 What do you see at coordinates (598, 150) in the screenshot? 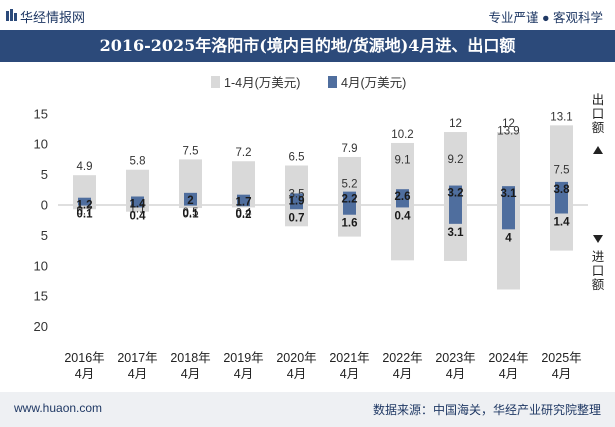
I see `arrow-up-icon` at bounding box center [598, 150].